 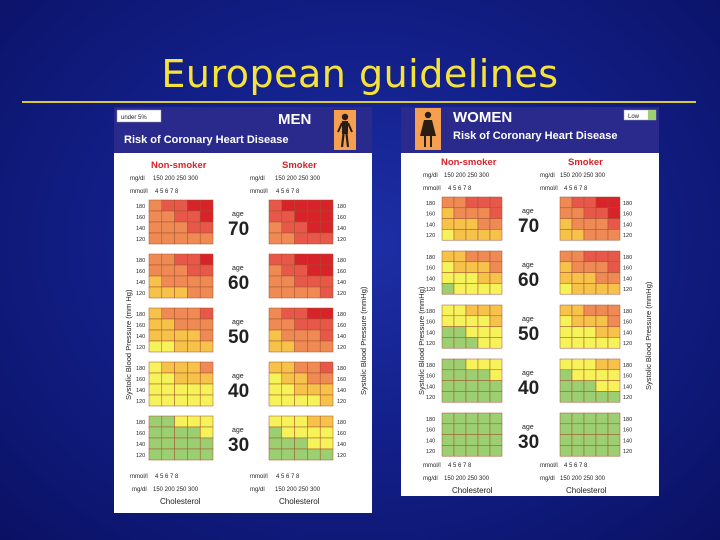 I want to click on women-bp-tick-left: 180, so click(x=430, y=258).